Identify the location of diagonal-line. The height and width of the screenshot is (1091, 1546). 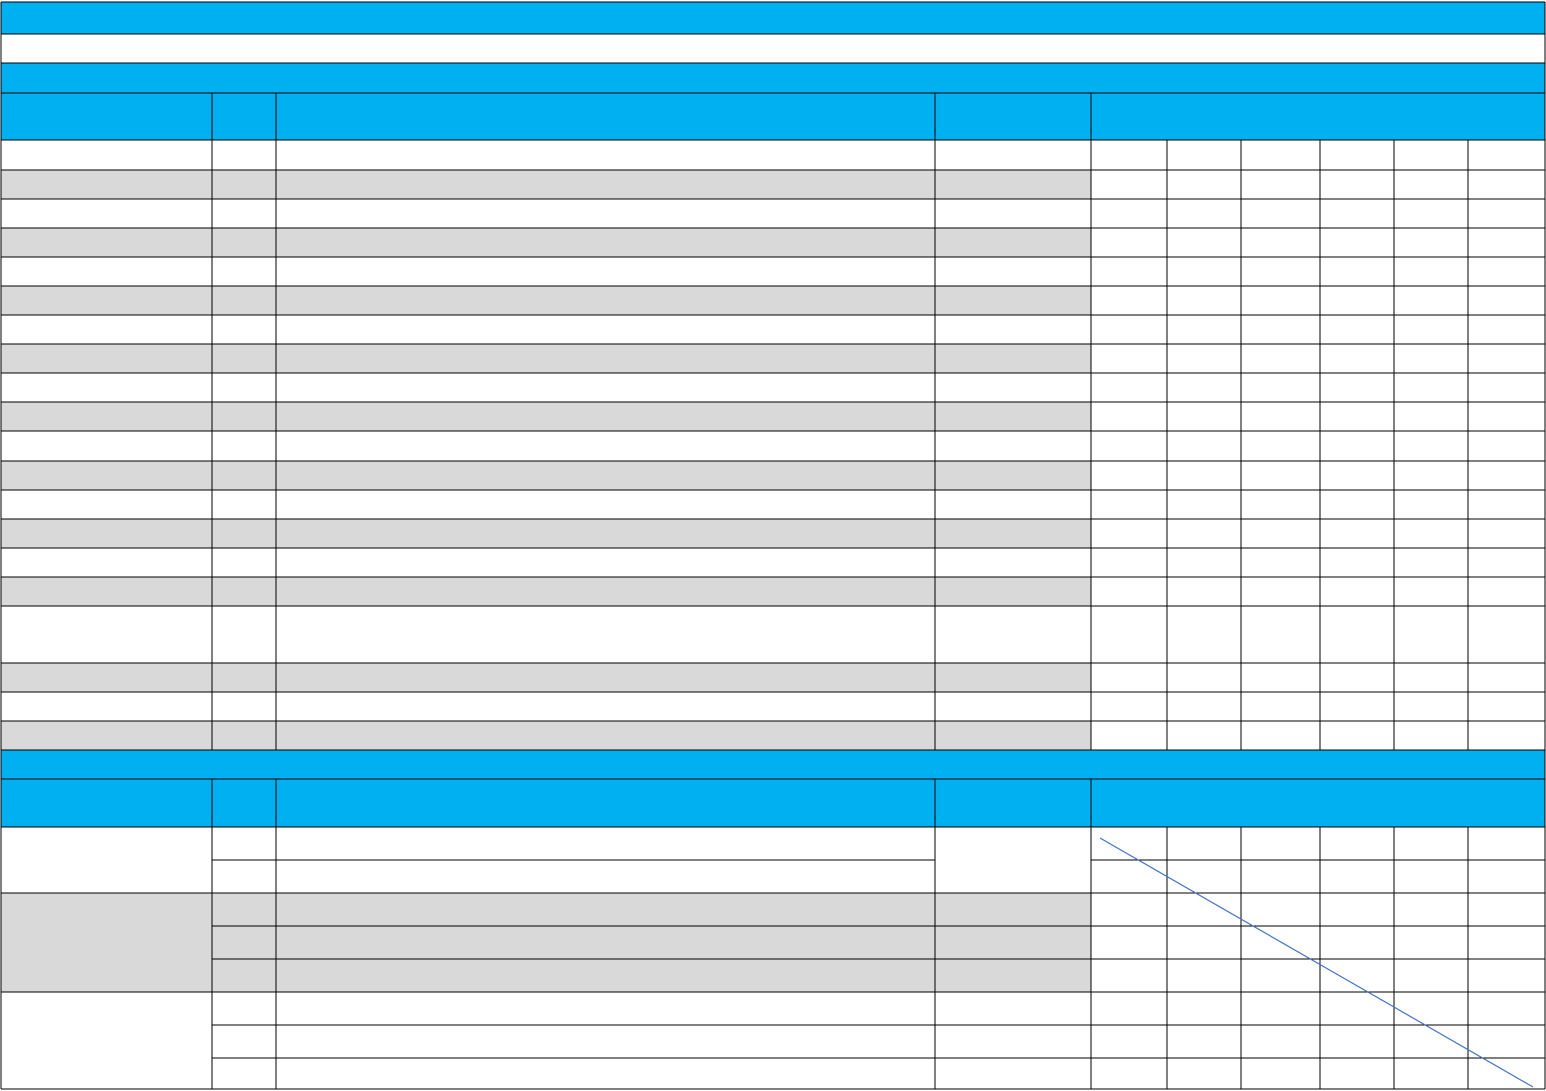
(1316, 962).